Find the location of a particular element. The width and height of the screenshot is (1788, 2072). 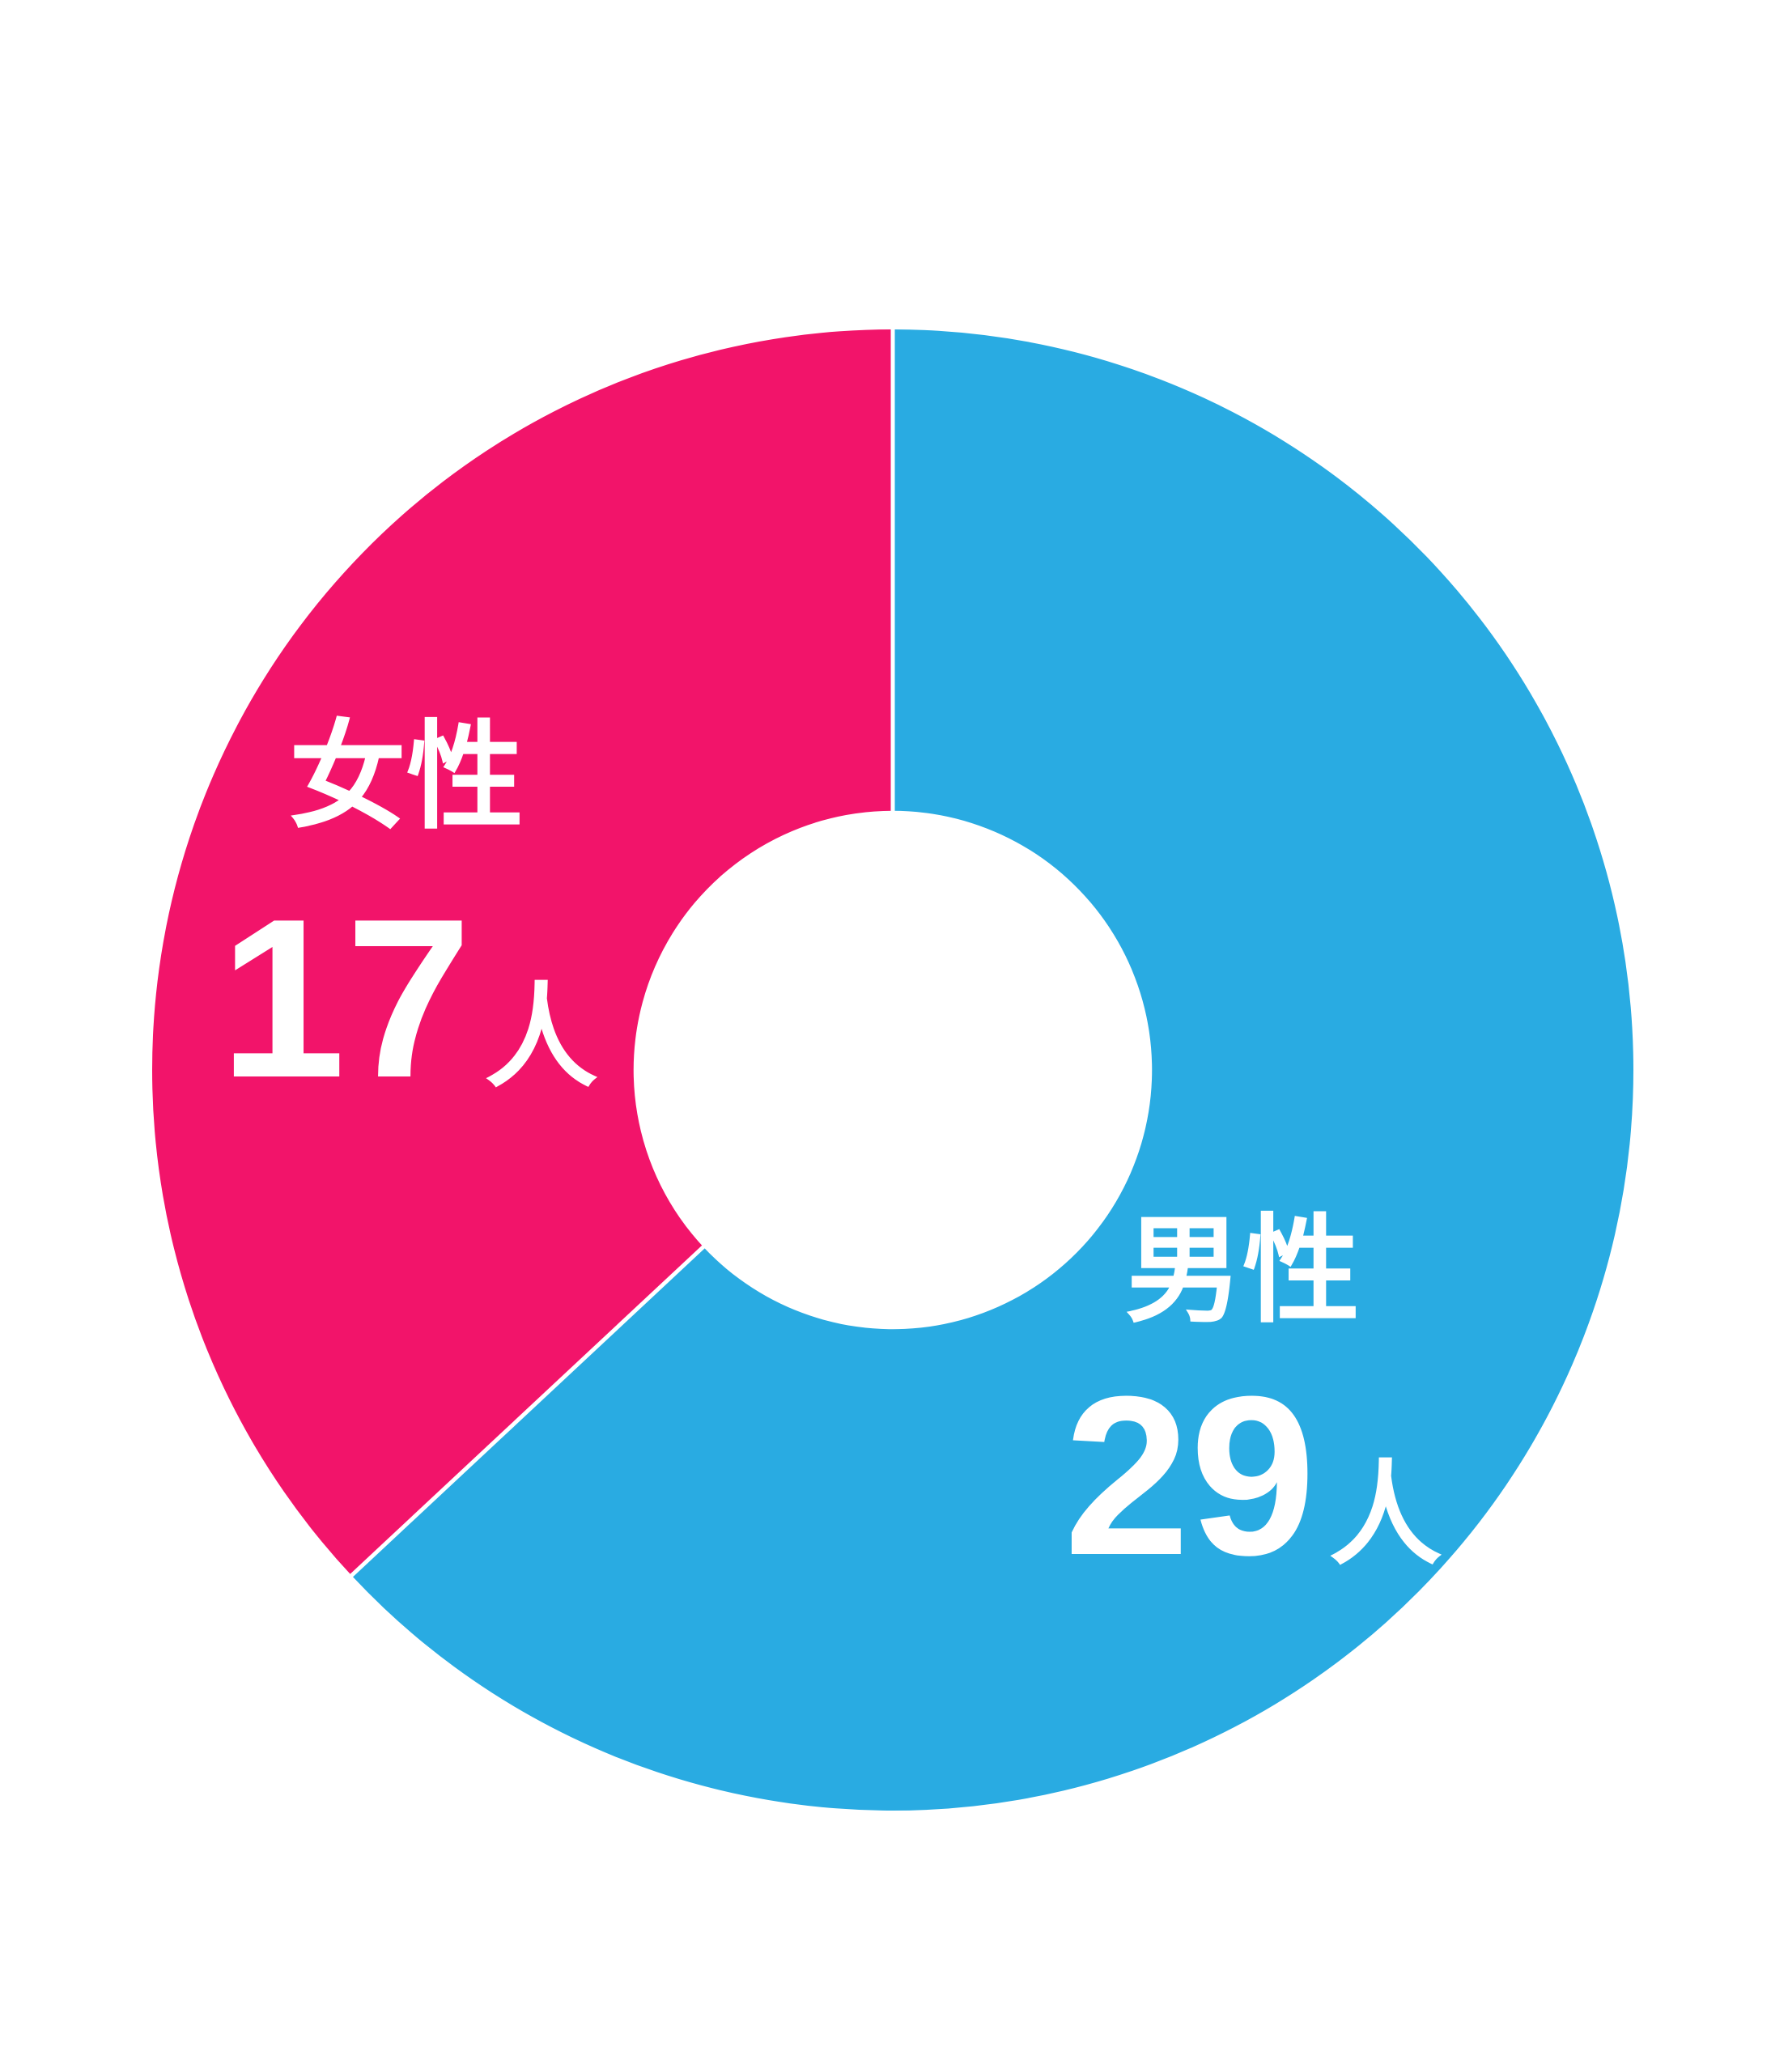

slice-separator-line is located at coordinates (528, 1411).